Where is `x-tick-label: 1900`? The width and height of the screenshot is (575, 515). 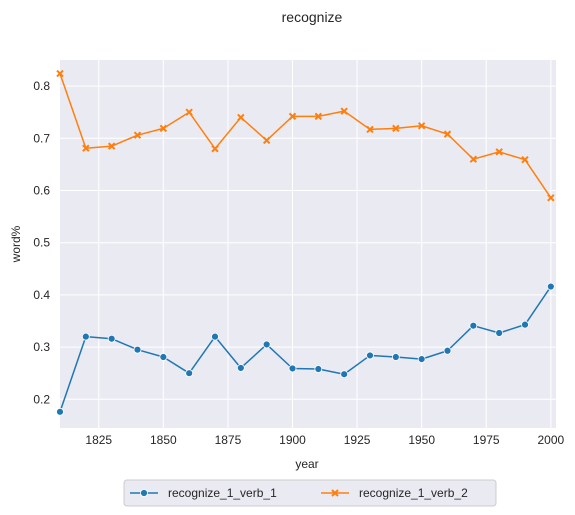 x-tick-label: 1900 is located at coordinates (292, 440).